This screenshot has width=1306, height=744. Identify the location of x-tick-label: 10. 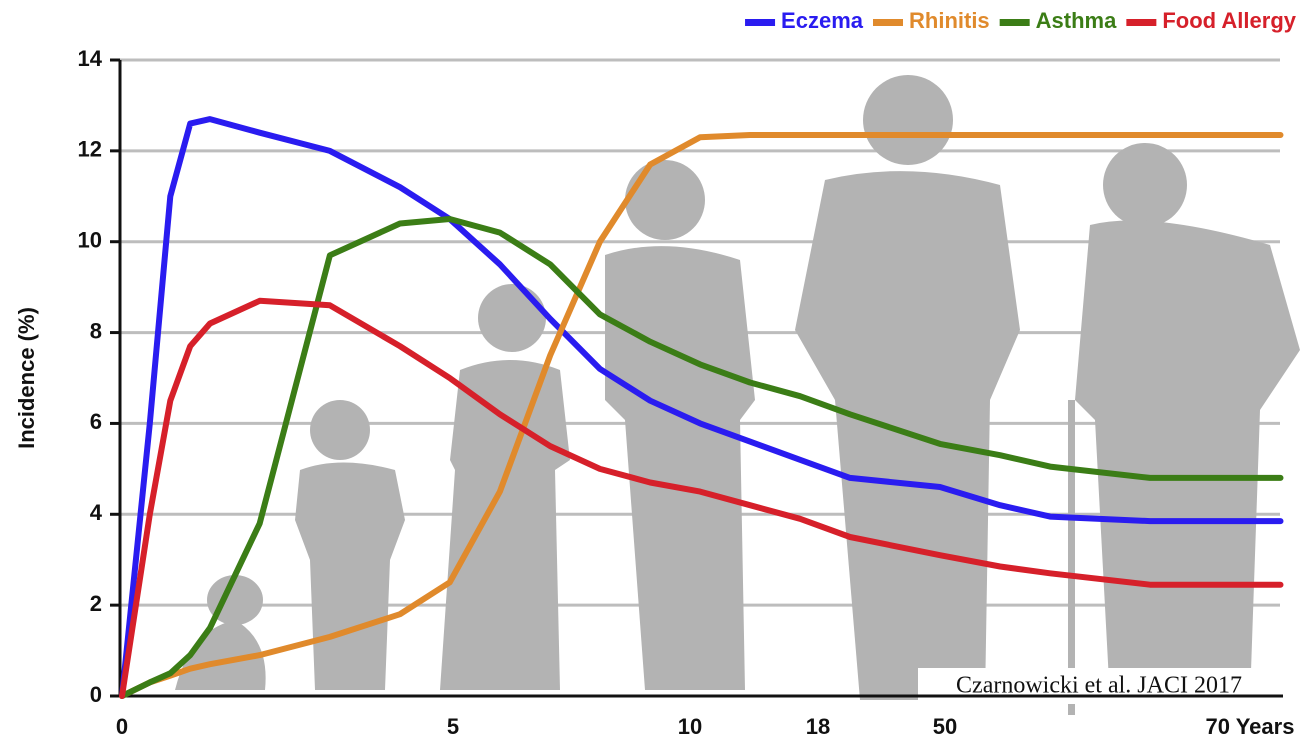
(690, 726).